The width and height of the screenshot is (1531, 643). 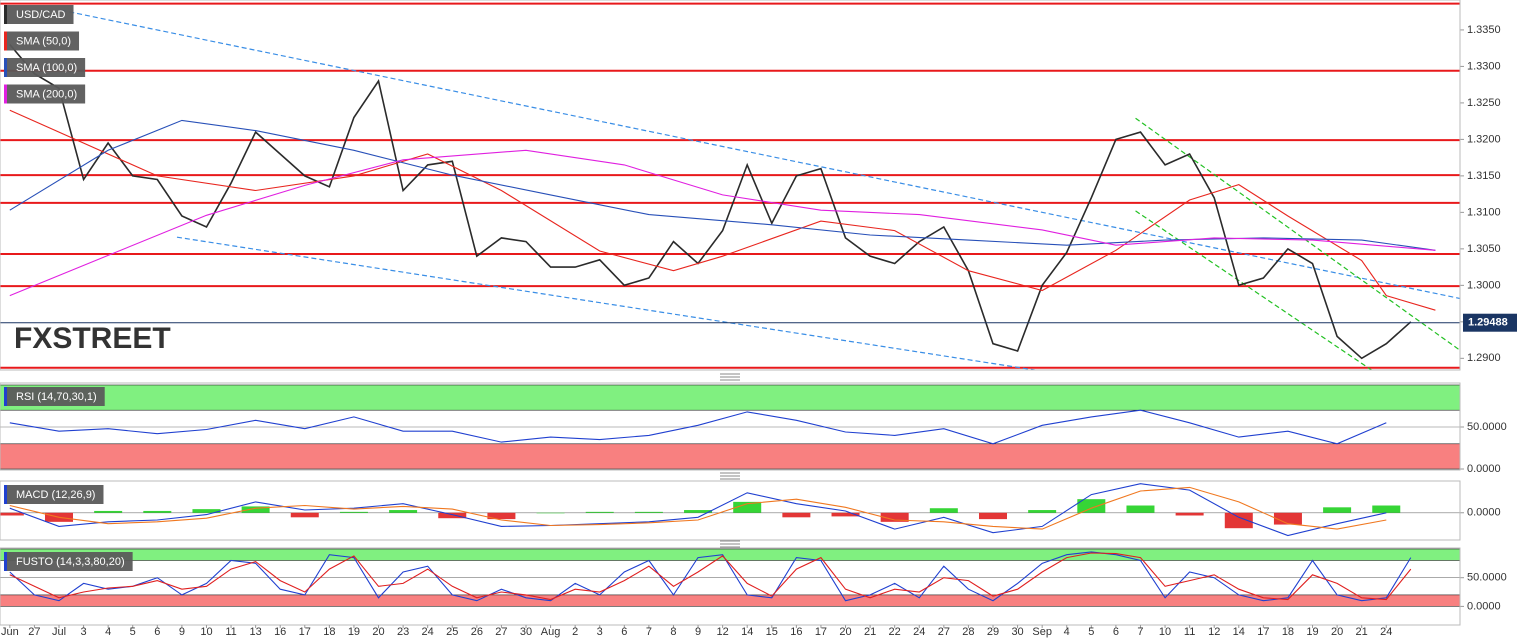 What do you see at coordinates (59, 632) in the screenshot?
I see `x-tick-label: Jul` at bounding box center [59, 632].